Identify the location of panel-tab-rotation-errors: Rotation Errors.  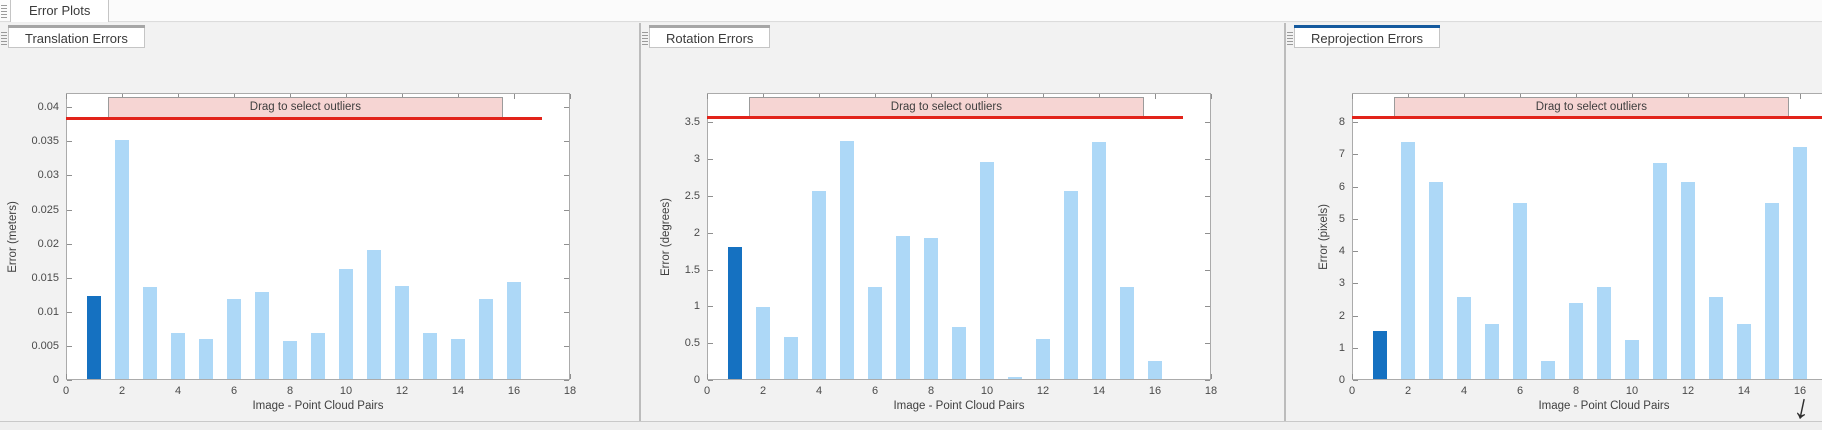
(710, 36).